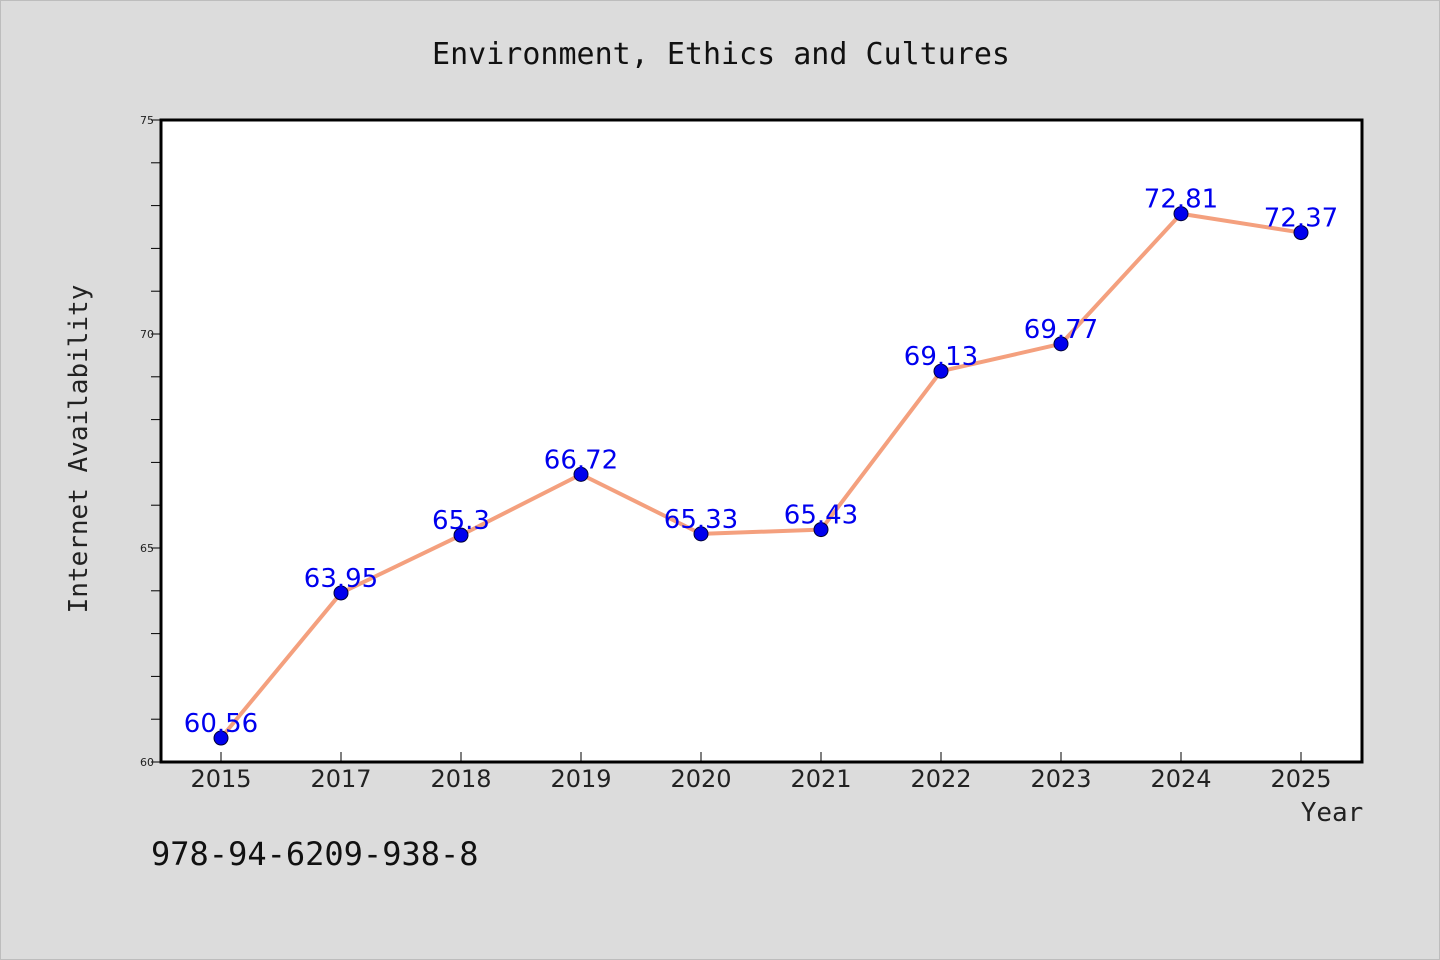 The height and width of the screenshot is (960, 1440). What do you see at coordinates (940, 779) in the screenshot?
I see `x-tick-label: 2022` at bounding box center [940, 779].